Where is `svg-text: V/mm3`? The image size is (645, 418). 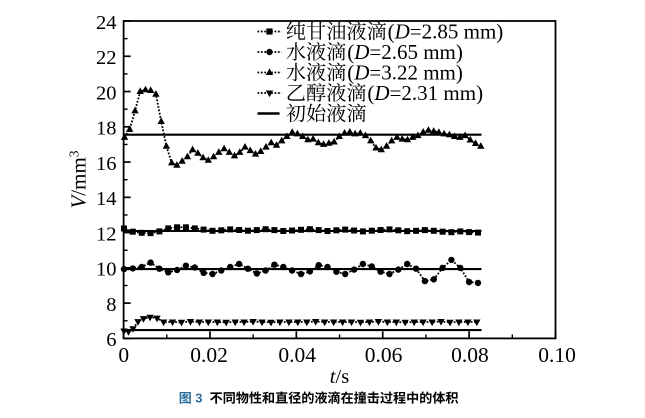 svg-text: V/mm3 is located at coordinates (79, 179).